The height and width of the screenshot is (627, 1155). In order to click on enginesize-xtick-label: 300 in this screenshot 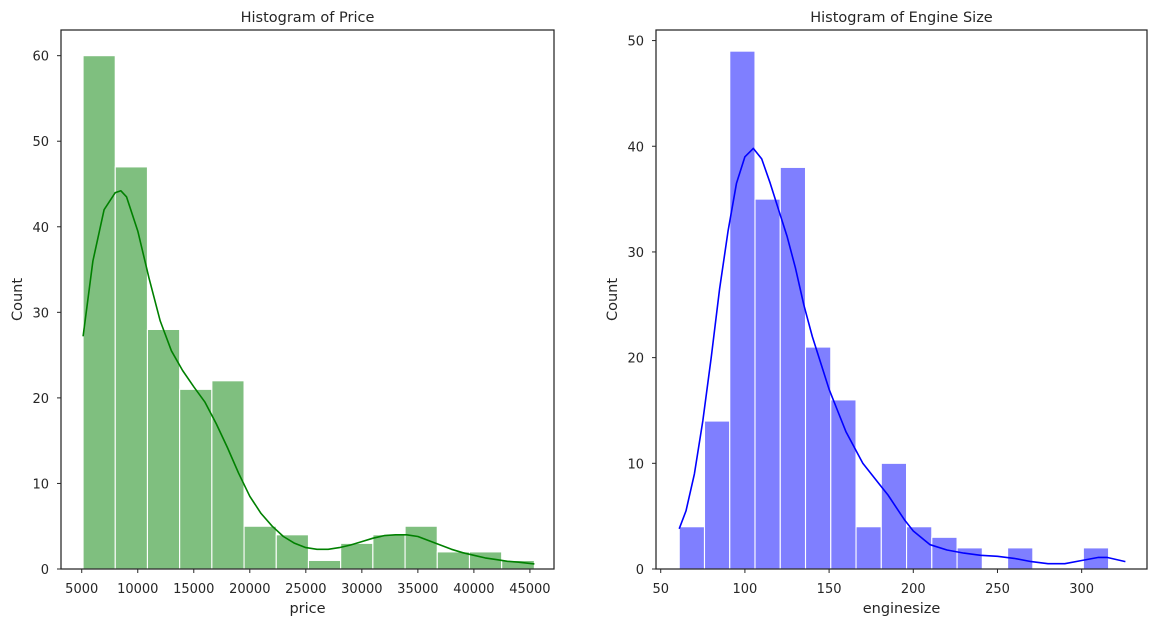, I will do `click(1081, 589)`.